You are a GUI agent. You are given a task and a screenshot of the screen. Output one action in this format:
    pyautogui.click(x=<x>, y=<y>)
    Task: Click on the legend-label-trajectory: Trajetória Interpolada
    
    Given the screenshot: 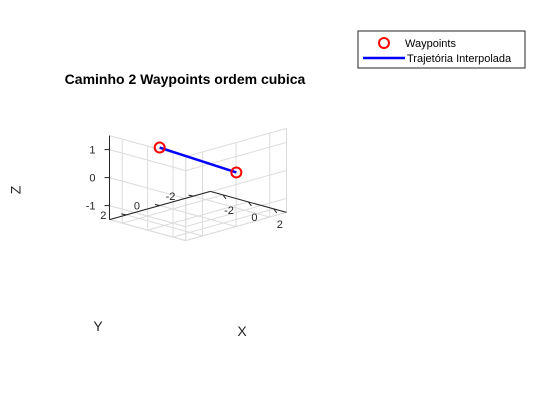 What is the action you would take?
    pyautogui.click(x=459, y=59)
    